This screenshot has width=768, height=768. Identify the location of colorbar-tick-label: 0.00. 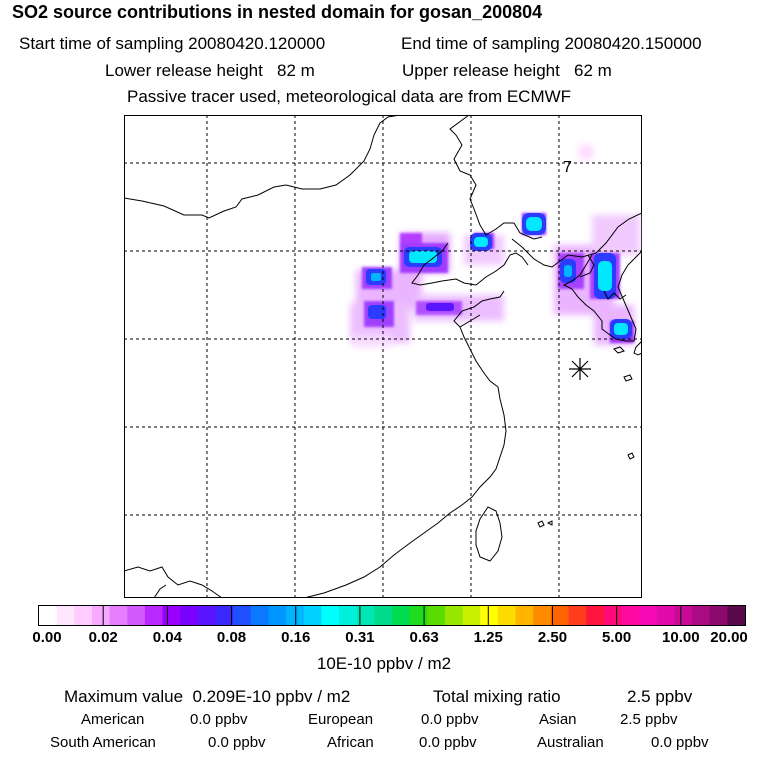
(47, 637).